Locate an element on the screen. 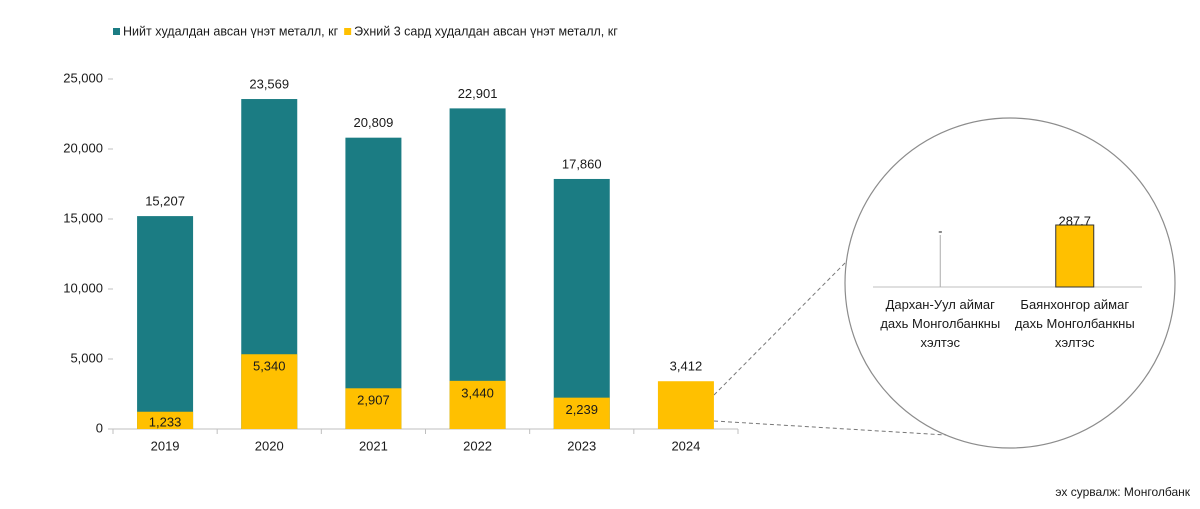  y-tick-label: 0 is located at coordinates (99, 427).